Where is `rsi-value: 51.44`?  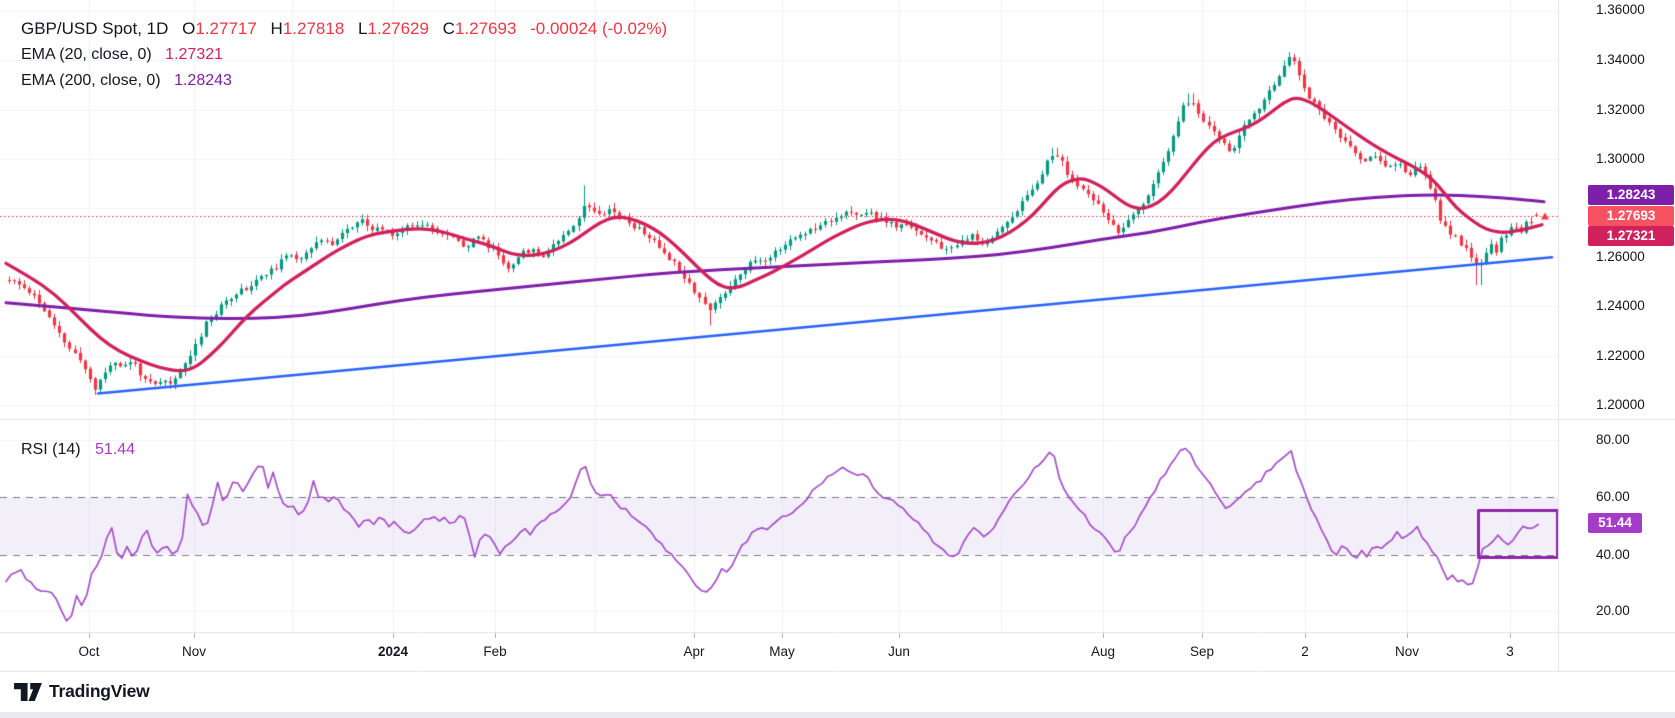
rsi-value: 51.44 is located at coordinates (115, 449).